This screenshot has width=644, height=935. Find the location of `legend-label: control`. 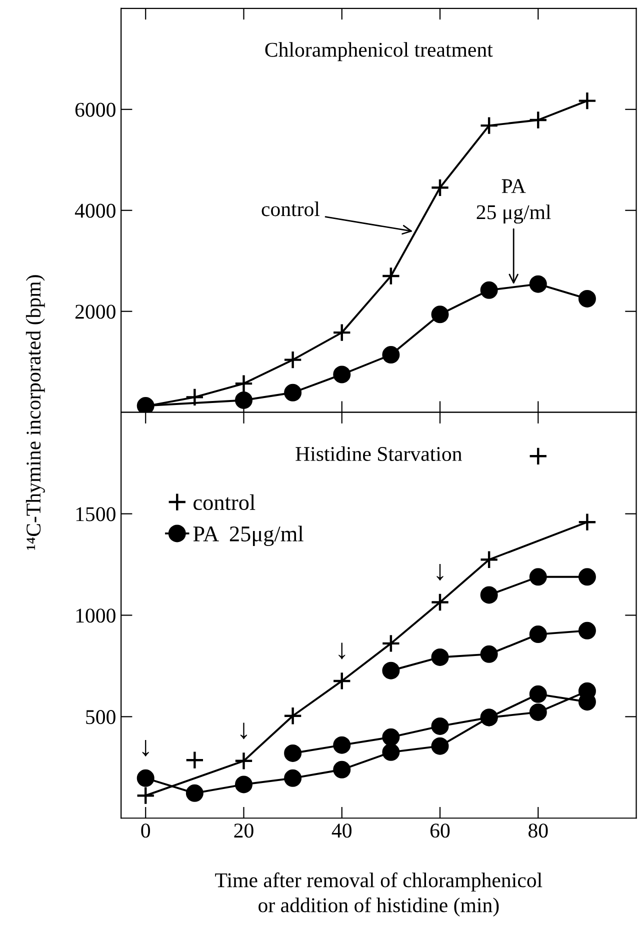

legend-label: control is located at coordinates (225, 502).